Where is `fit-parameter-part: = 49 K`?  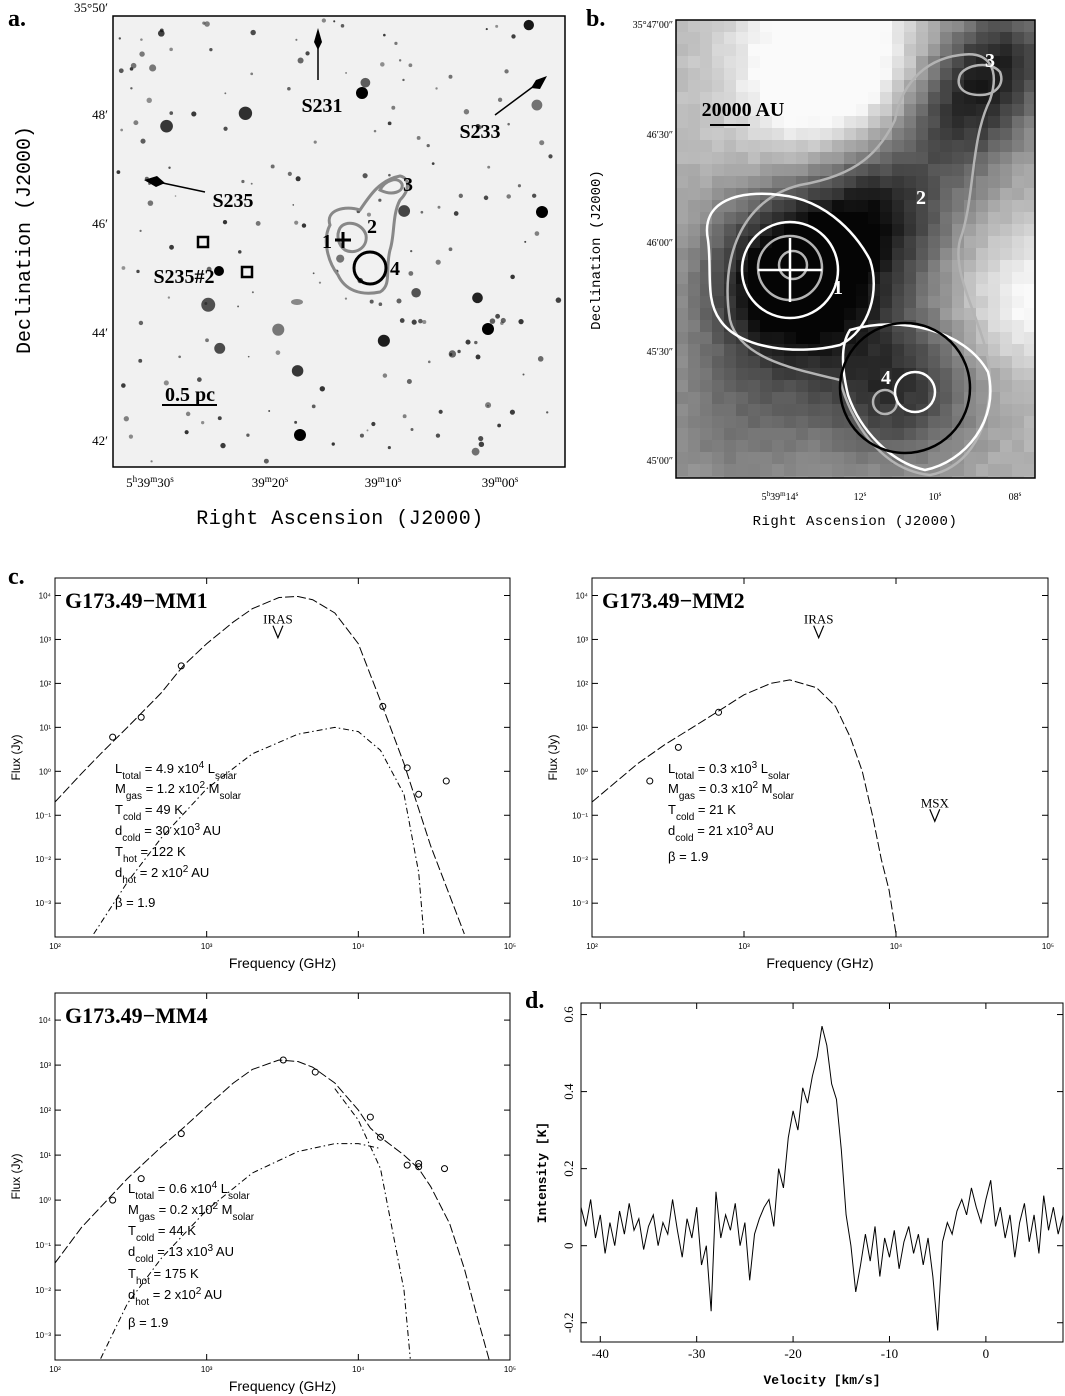
fit-parameter-part: = 49 K is located at coordinates (162, 809).